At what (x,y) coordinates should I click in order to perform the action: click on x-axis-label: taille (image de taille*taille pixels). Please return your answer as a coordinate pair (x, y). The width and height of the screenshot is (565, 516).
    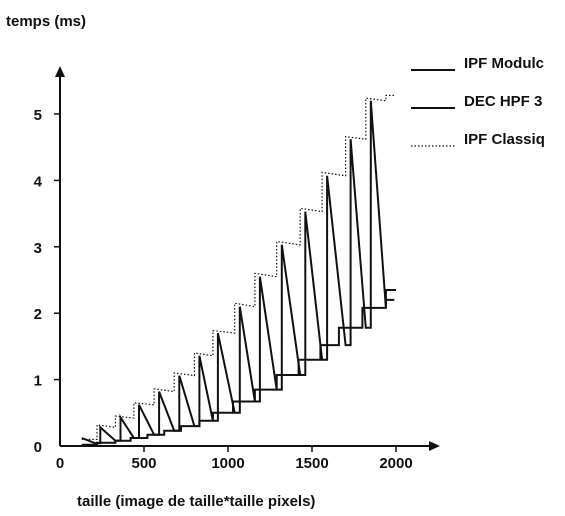
    Looking at the image, I should click on (196, 501).